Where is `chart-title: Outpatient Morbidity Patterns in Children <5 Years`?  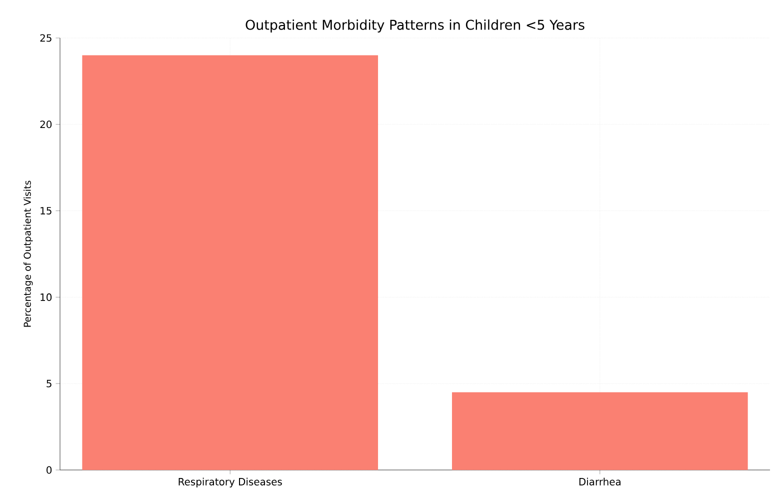 chart-title: Outpatient Morbidity Patterns in Children <5 Years is located at coordinates (415, 25).